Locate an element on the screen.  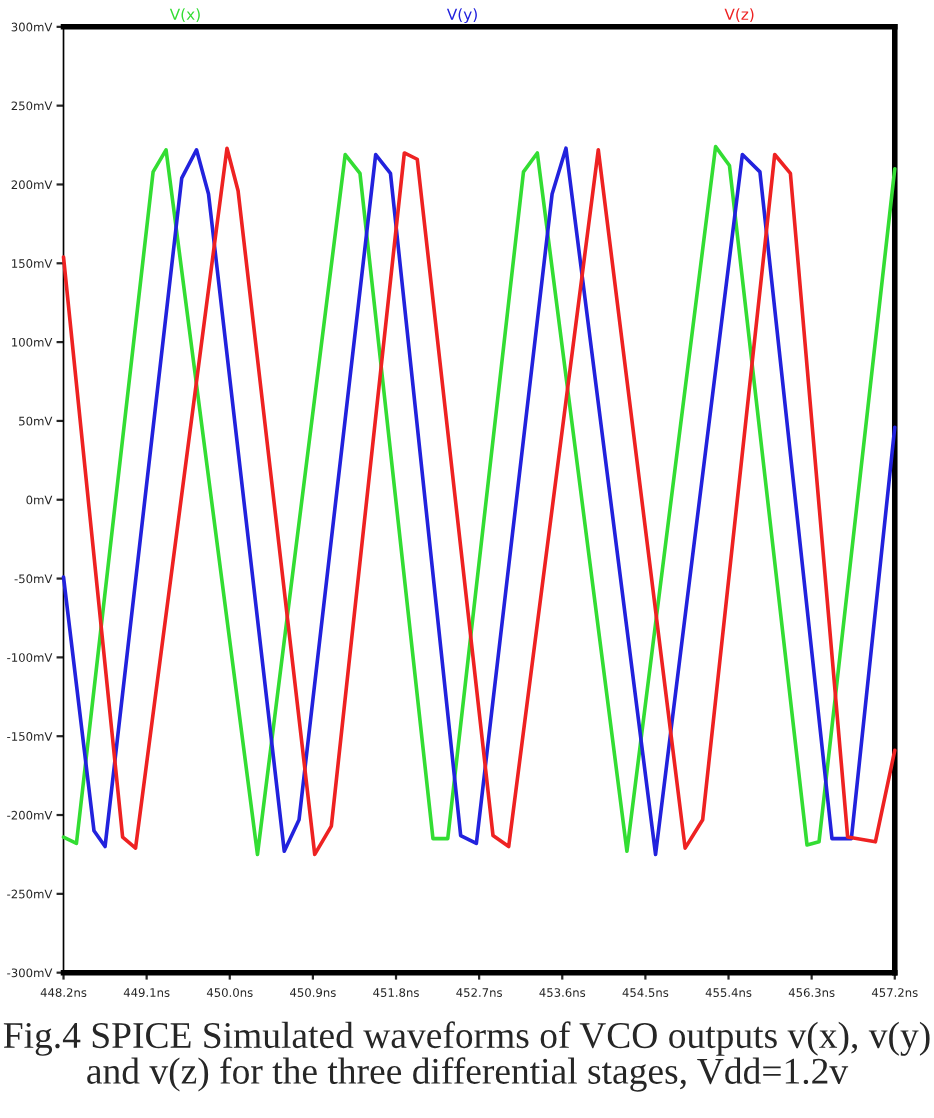
caption: Fig.4 SPICE Simulated waveforms of VCO outputs v(x), v(y) and v(z) for the three differential stages, Vdd=1.2v is located at coordinates (466, 1056).